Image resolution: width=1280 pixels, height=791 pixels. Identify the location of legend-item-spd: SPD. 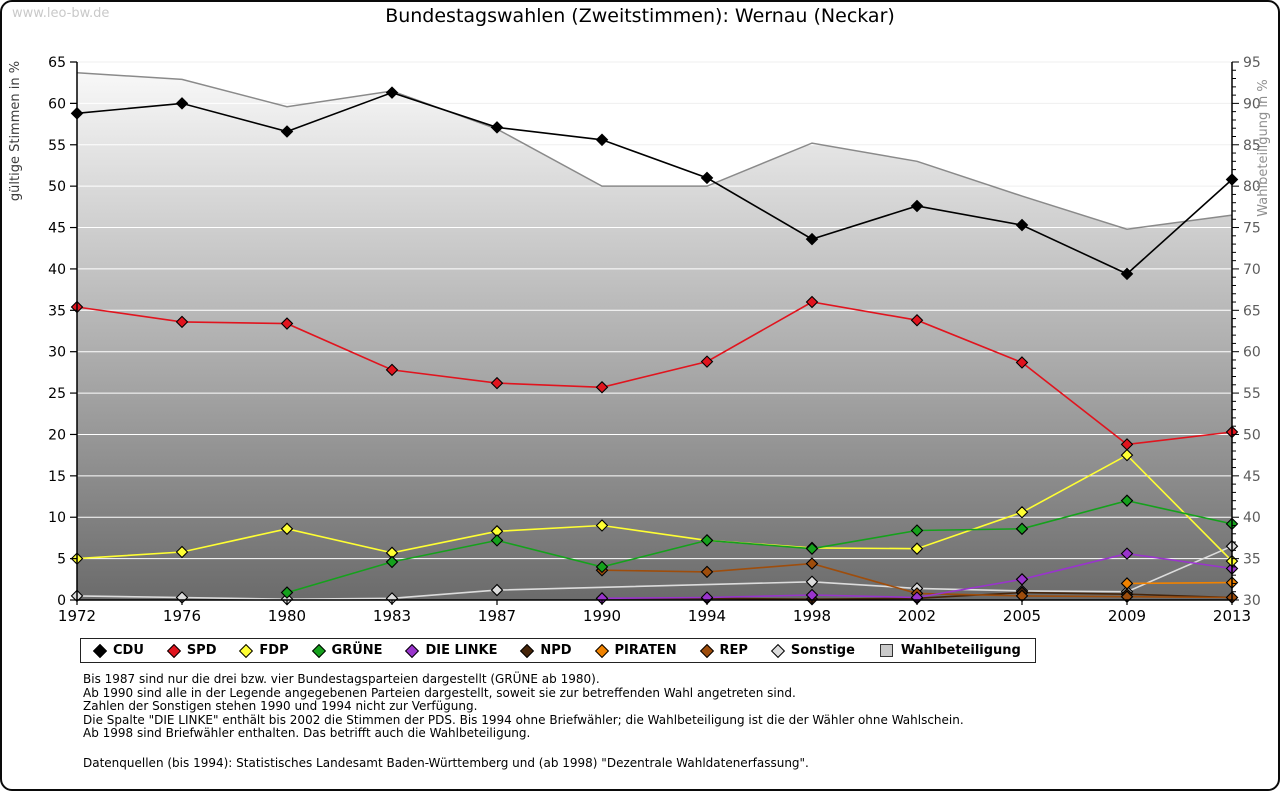
(191, 650).